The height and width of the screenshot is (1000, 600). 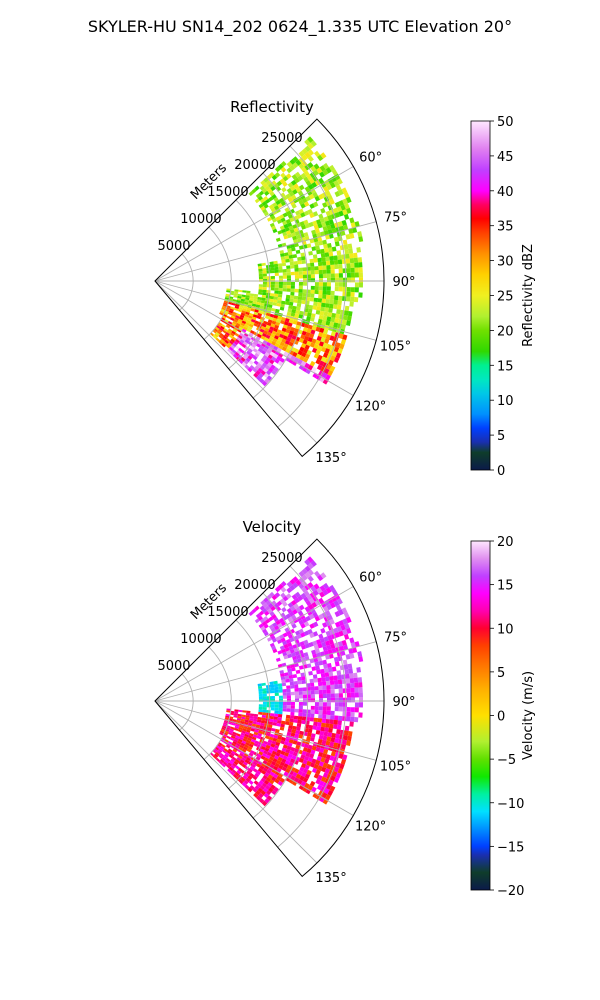 I want to click on colorbar-tick-label: 20, so click(x=505, y=331).